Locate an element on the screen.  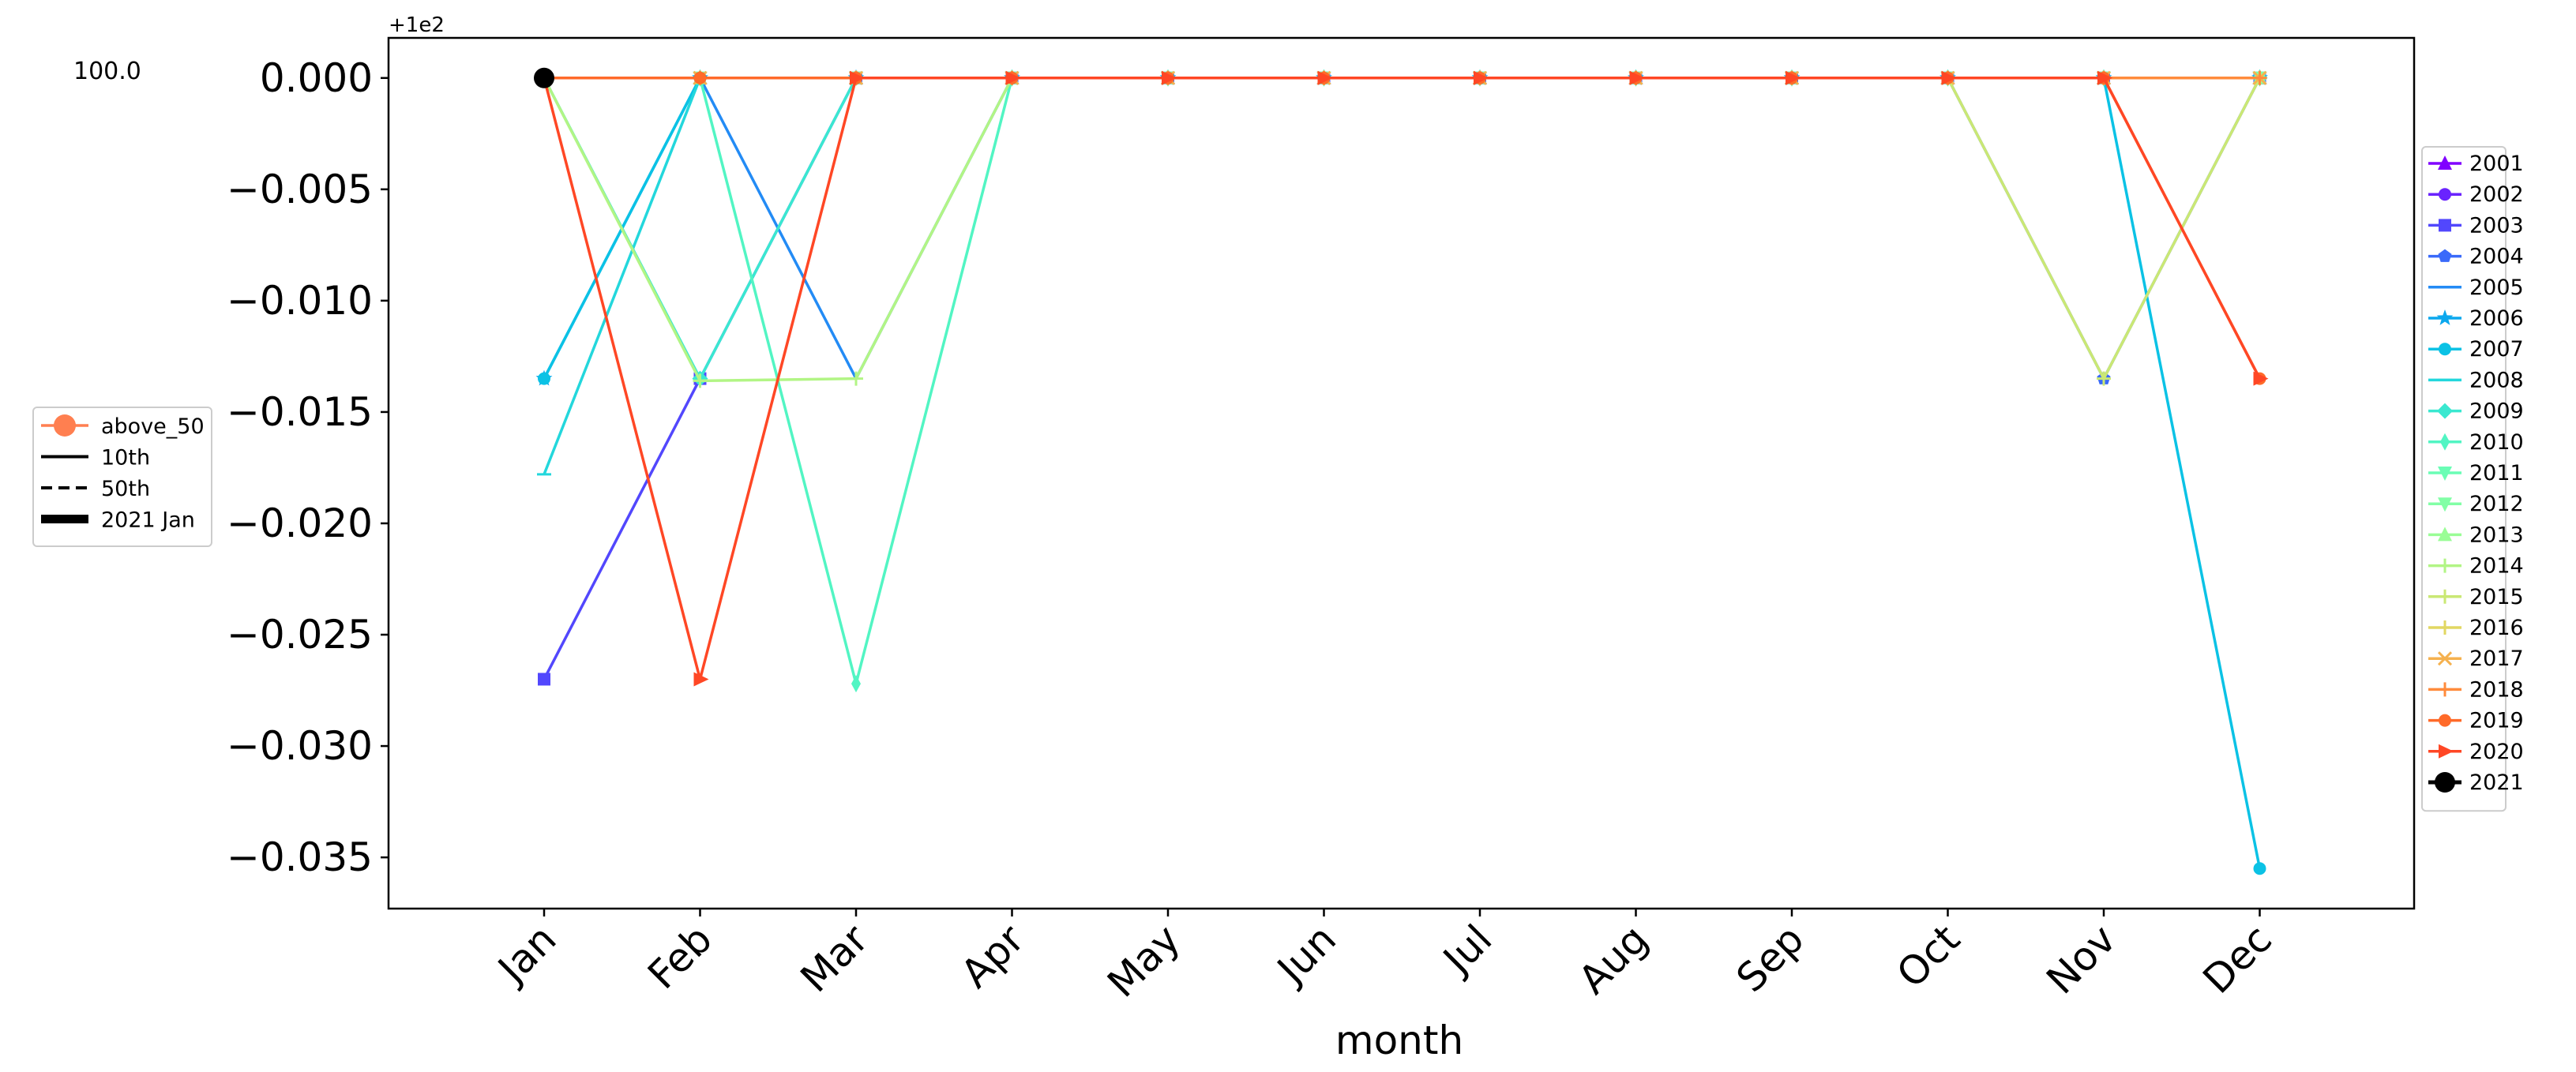
legend-label: 2002 is located at coordinates (2496, 195).